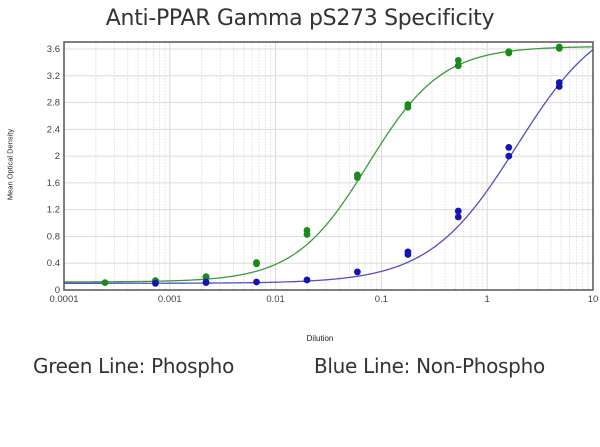 The width and height of the screenshot is (600, 447). What do you see at coordinates (53, 129) in the screenshot?
I see `y-tick-label: 2.4` at bounding box center [53, 129].